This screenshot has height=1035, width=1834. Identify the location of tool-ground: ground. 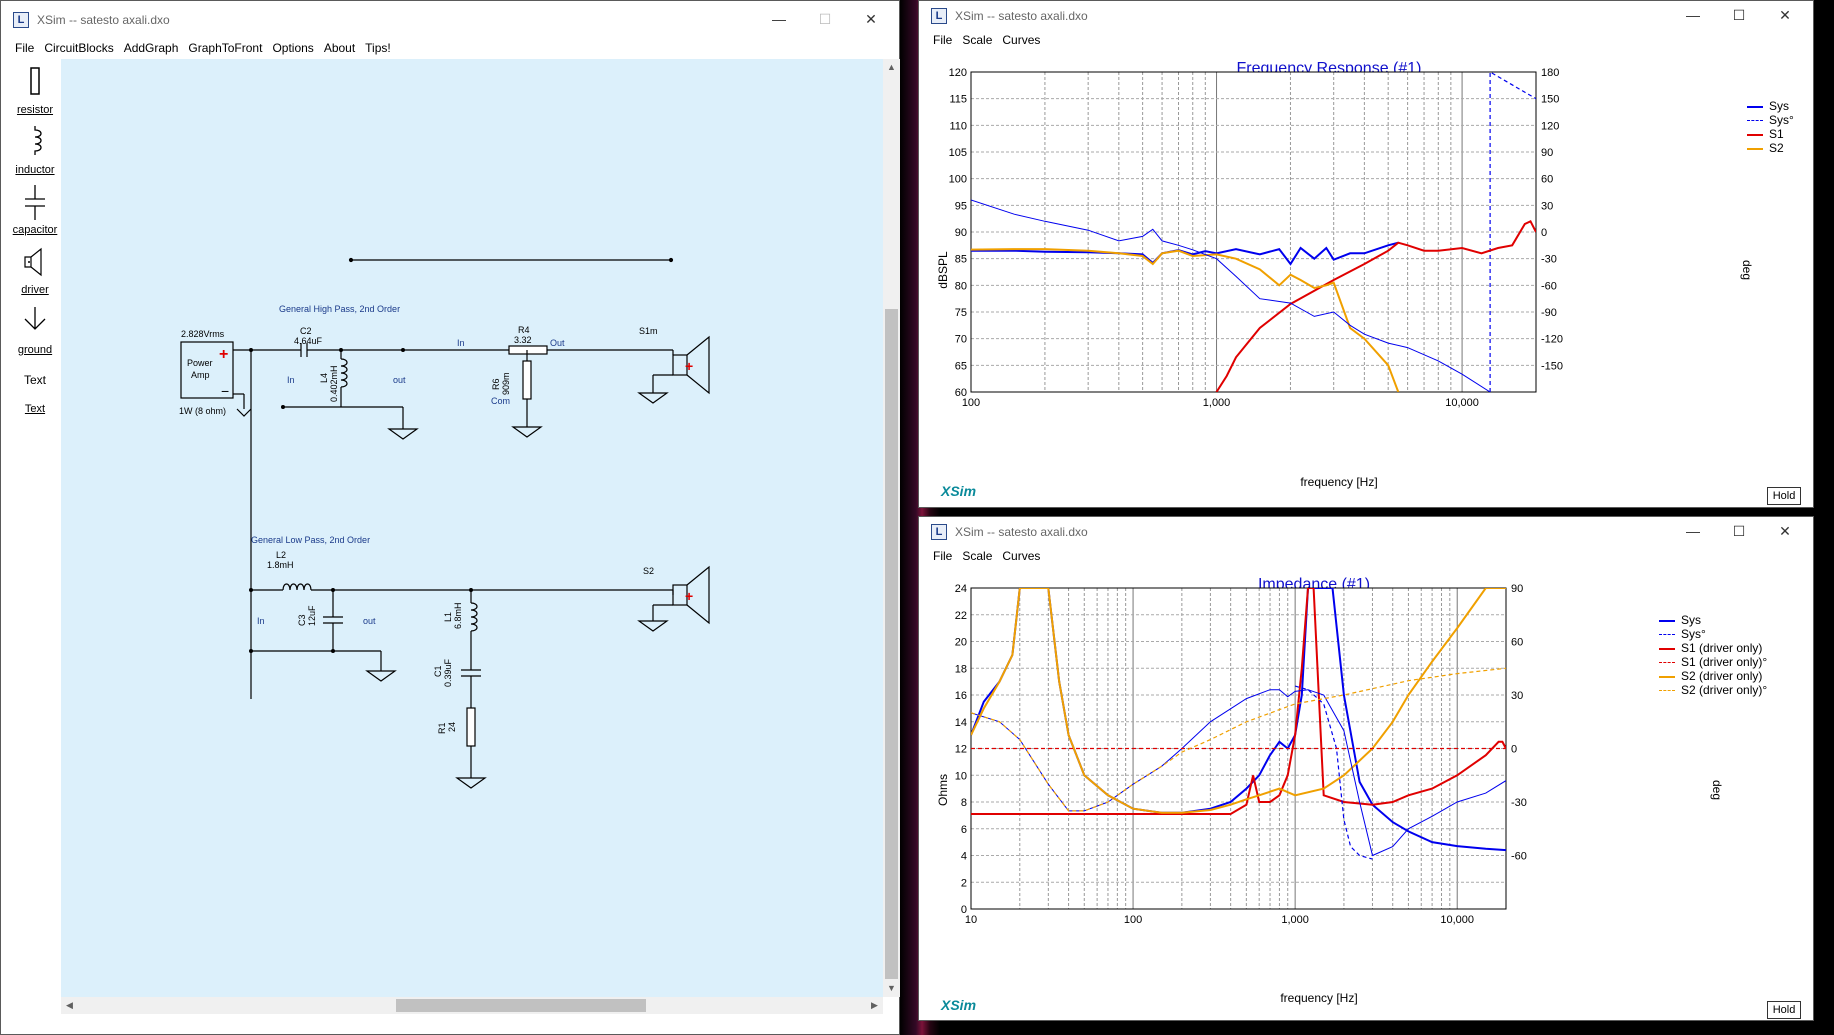
(35, 330).